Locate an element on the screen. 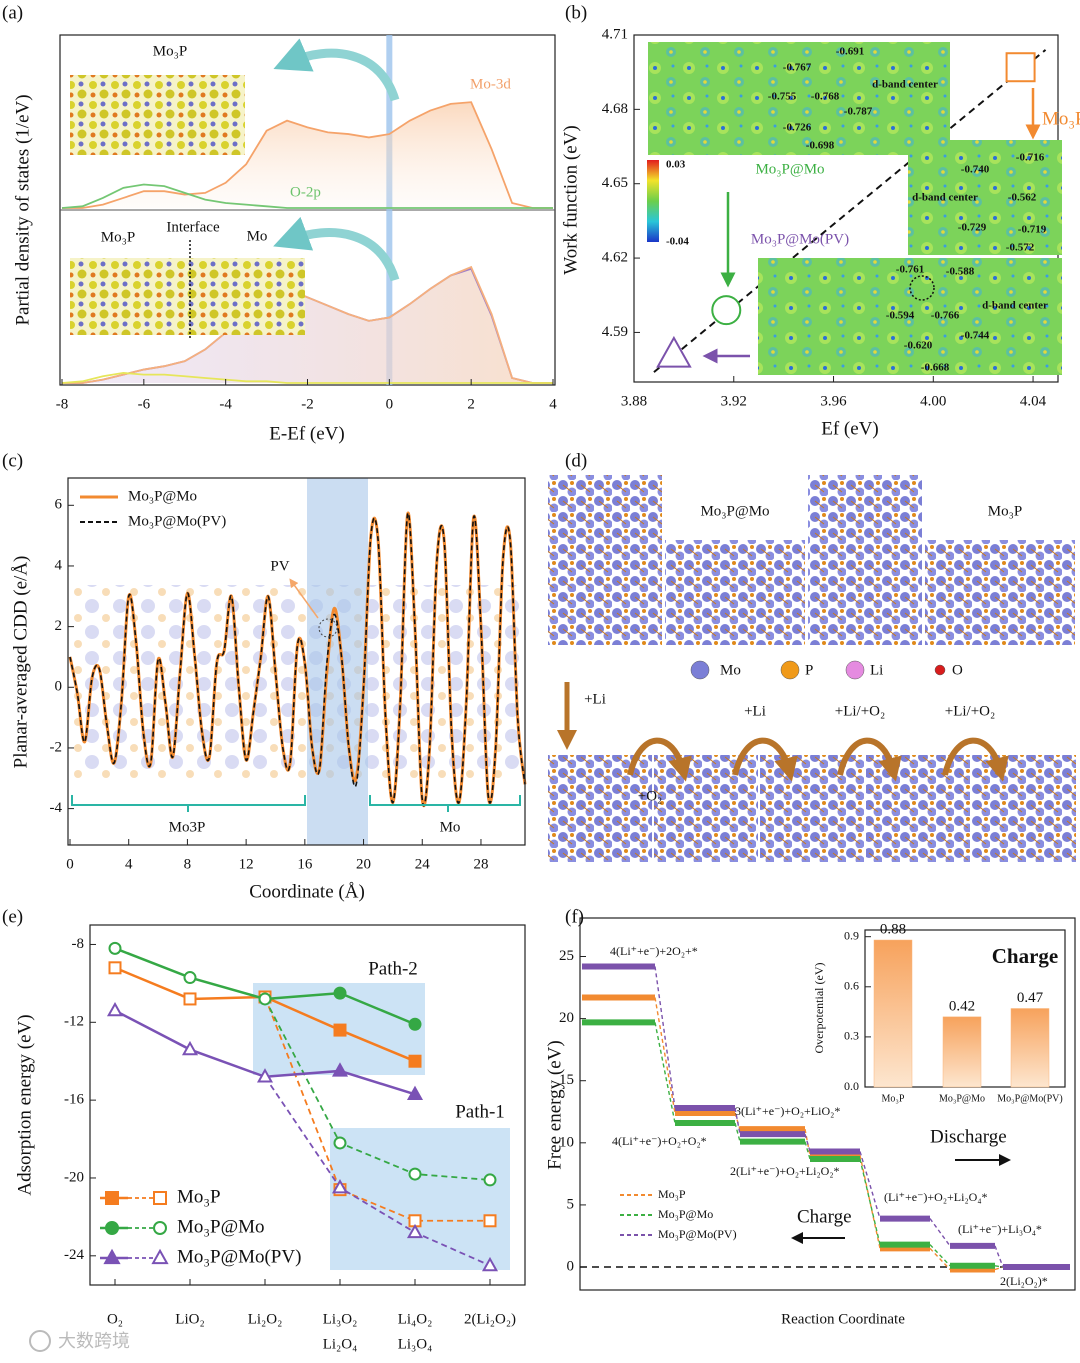 The width and height of the screenshot is (1080, 1363). bar is located at coordinates (893, 1013).